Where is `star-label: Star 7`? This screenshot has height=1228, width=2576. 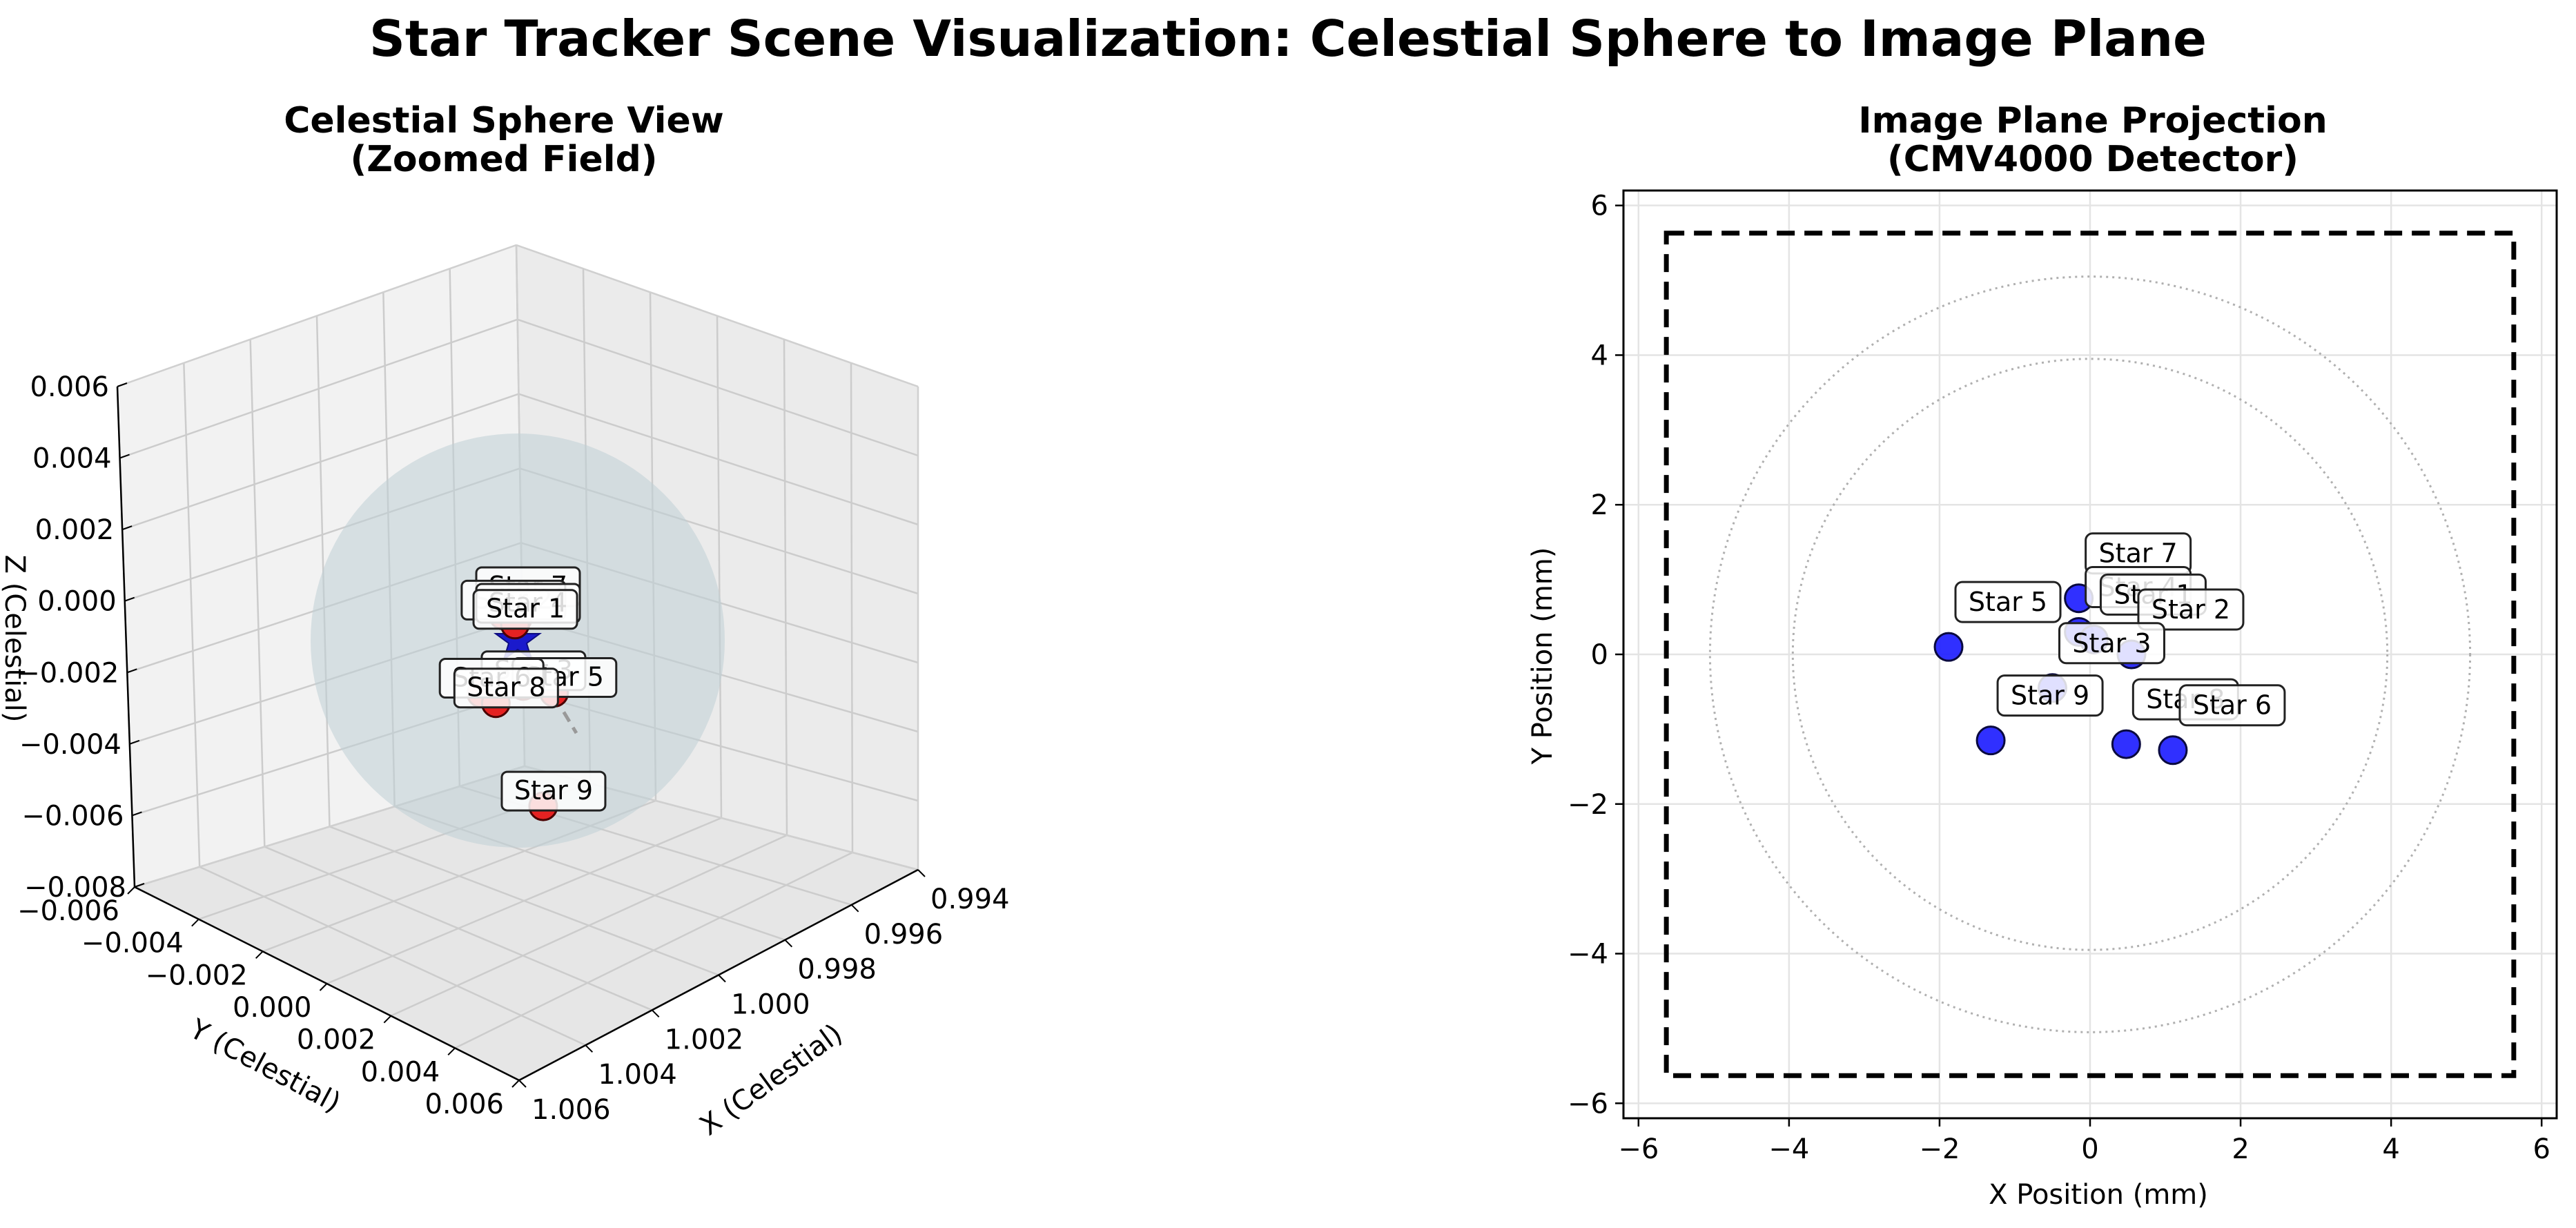
star-label: Star 7 is located at coordinates (2138, 554).